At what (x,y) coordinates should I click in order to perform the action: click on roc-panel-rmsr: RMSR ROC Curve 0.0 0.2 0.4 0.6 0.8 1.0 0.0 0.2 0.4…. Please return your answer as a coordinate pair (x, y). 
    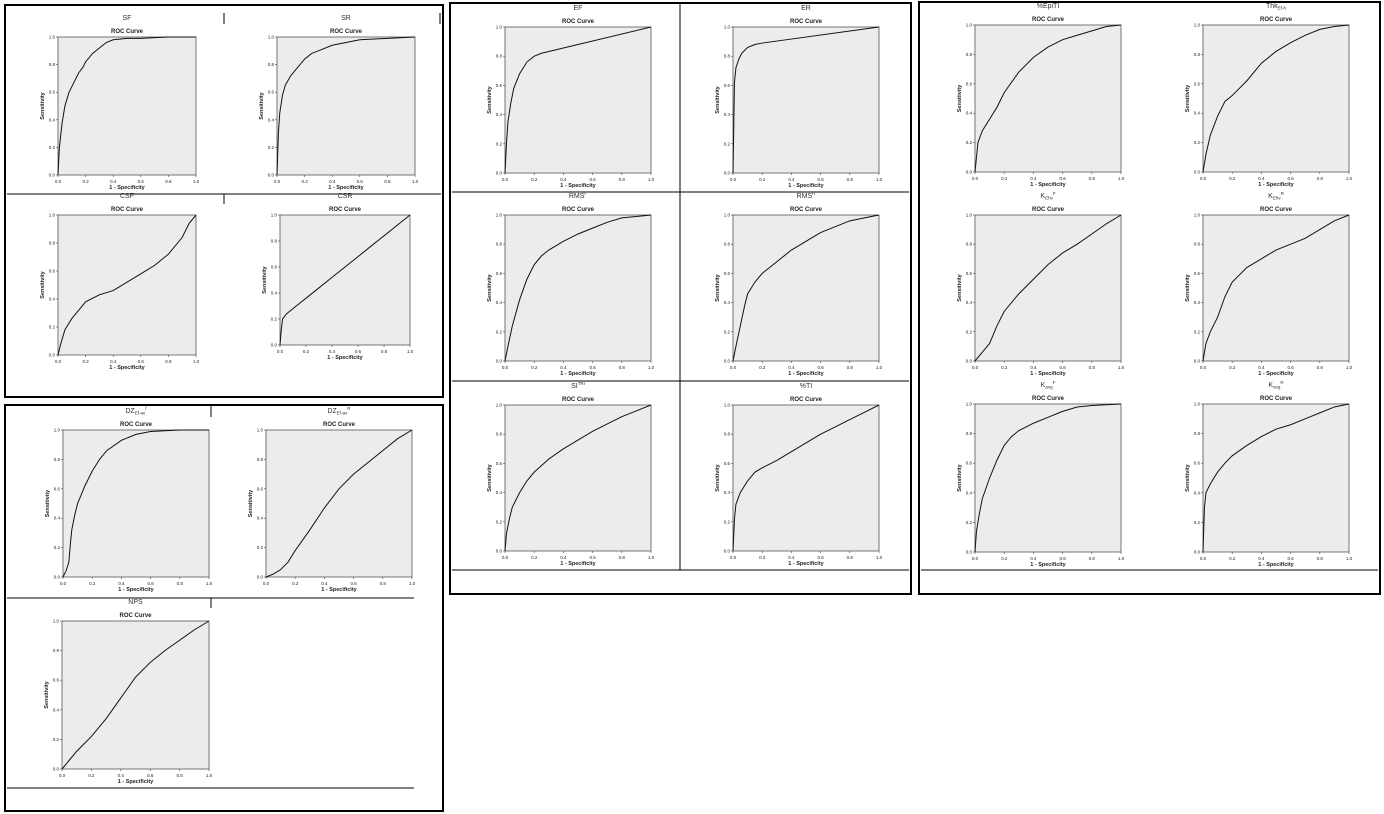
    Looking at the image, I should click on (799, 284).